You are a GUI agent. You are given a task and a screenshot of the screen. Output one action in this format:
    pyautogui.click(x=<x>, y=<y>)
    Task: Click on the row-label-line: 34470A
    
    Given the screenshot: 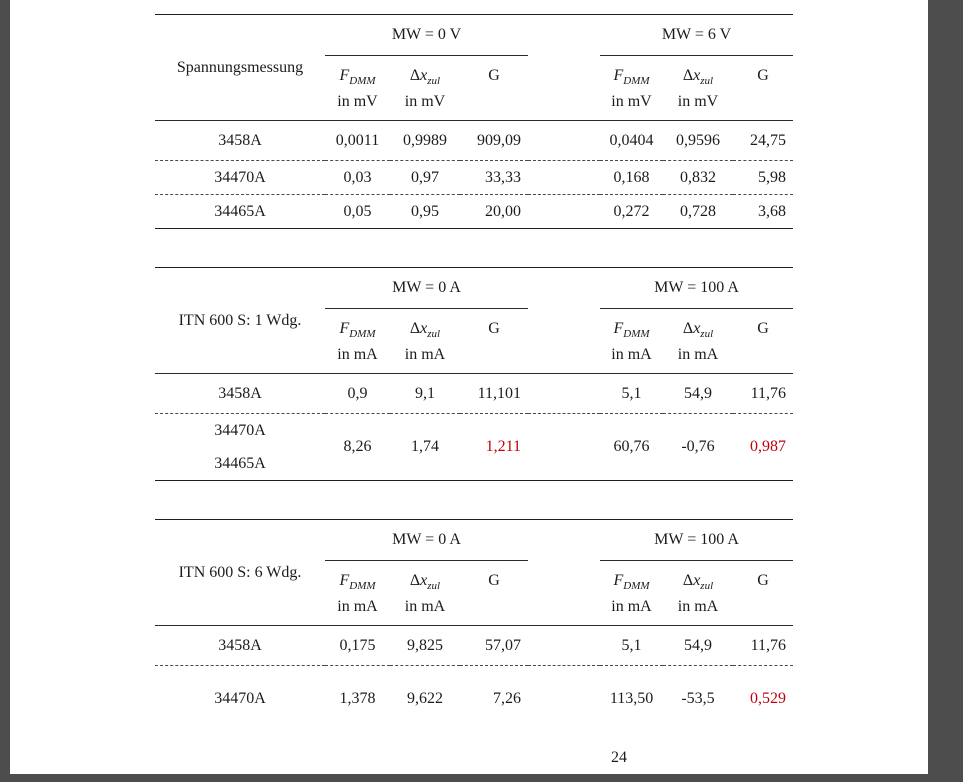 What is the action you would take?
    pyautogui.click(x=240, y=430)
    